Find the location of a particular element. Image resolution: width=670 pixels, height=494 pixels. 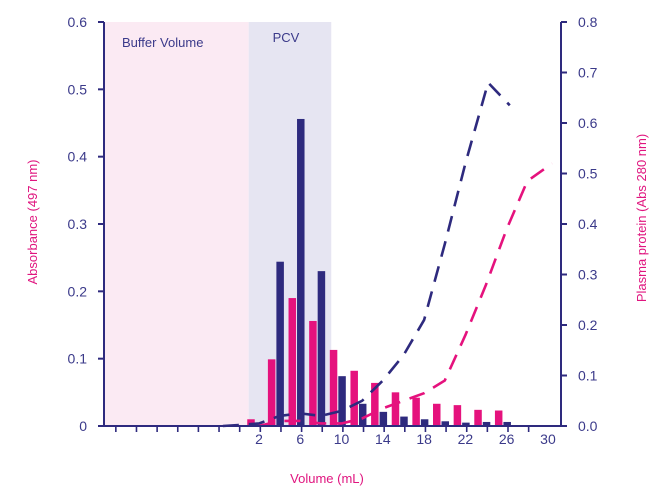

region-label: Buffer Volume is located at coordinates (162, 42).